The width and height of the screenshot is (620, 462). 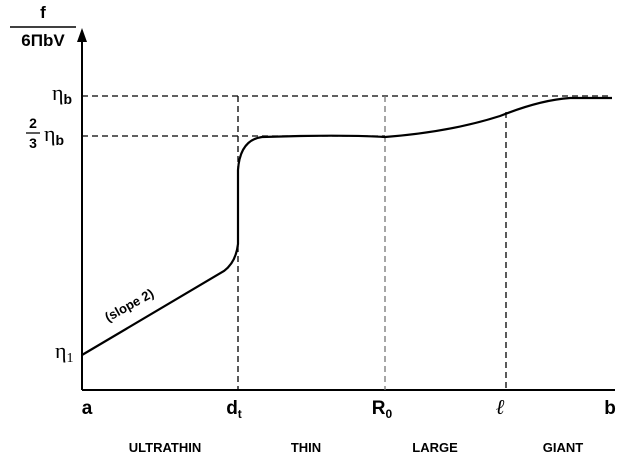 What do you see at coordinates (306, 447) in the screenshot?
I see `region-label: THIN` at bounding box center [306, 447].